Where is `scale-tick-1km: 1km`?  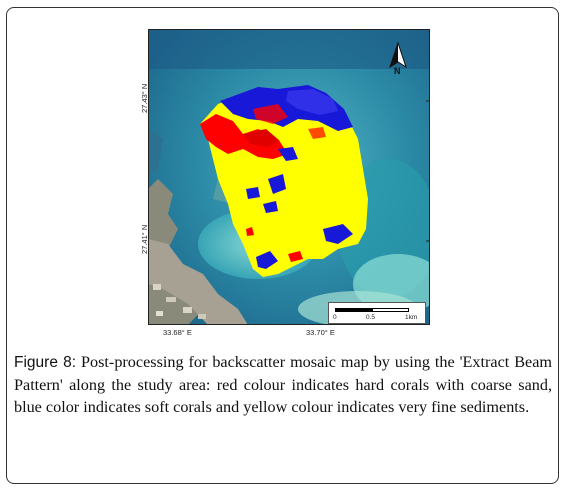 scale-tick-1km: 1km is located at coordinates (411, 317).